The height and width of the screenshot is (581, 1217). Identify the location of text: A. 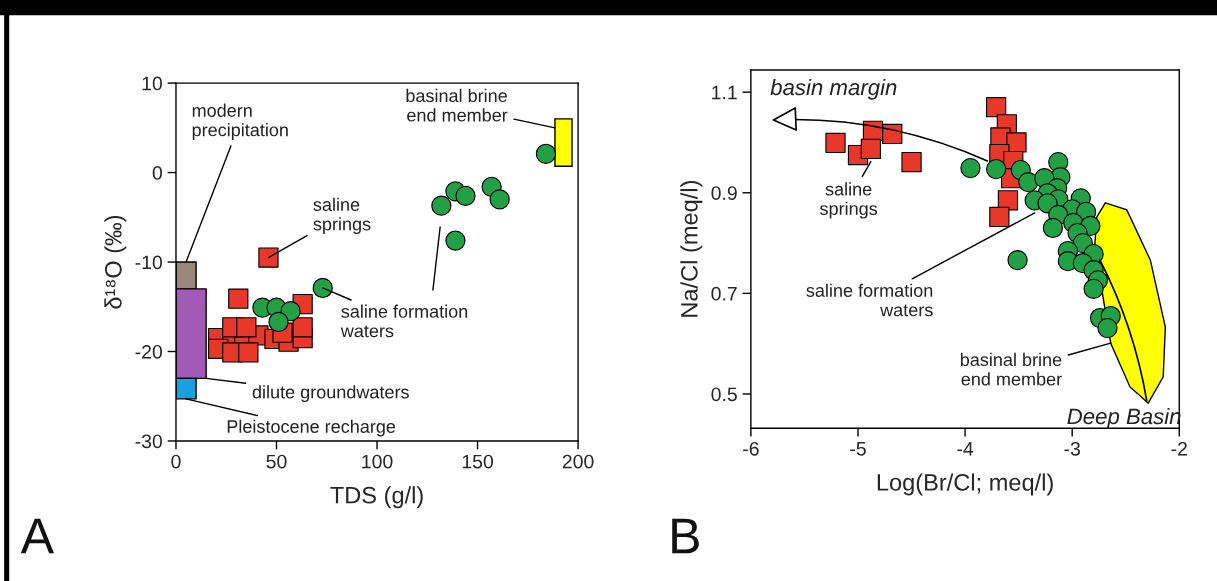
(37, 536).